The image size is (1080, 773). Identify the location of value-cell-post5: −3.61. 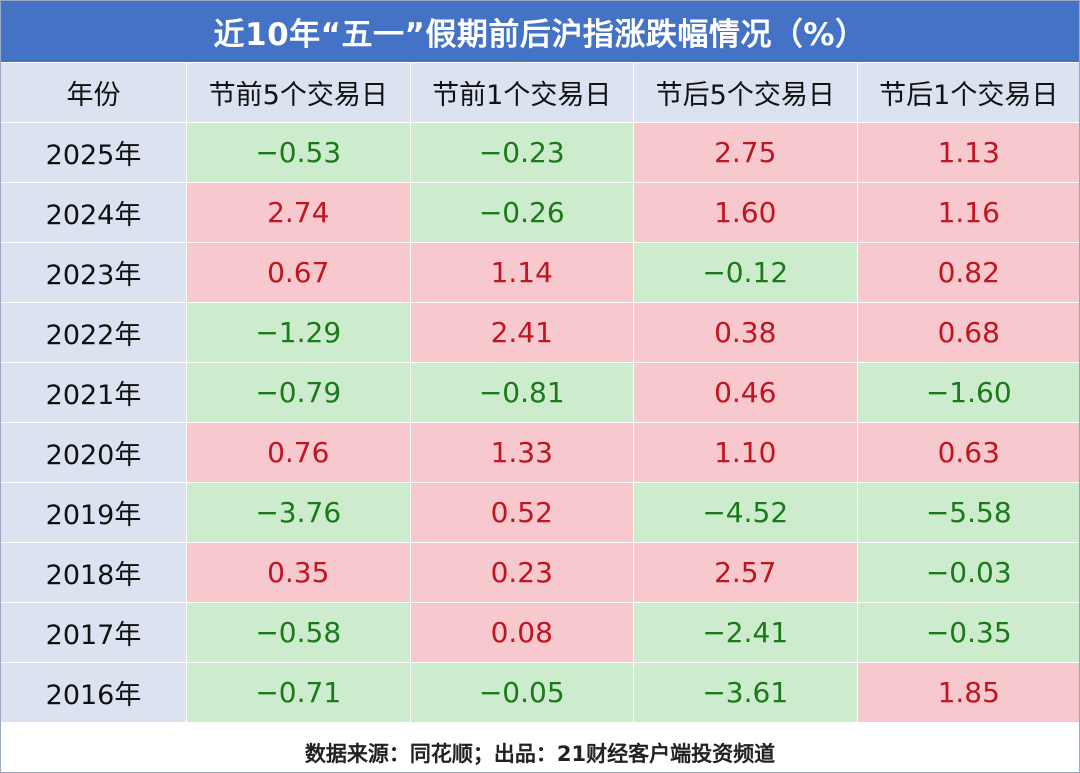
(745, 692).